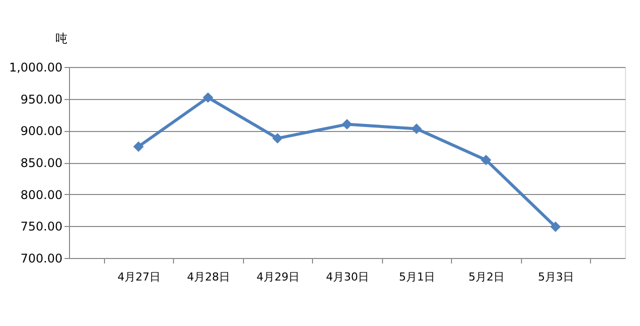 The image size is (640, 326). I want to click on y-tick-label: 750.00, so click(41, 227).